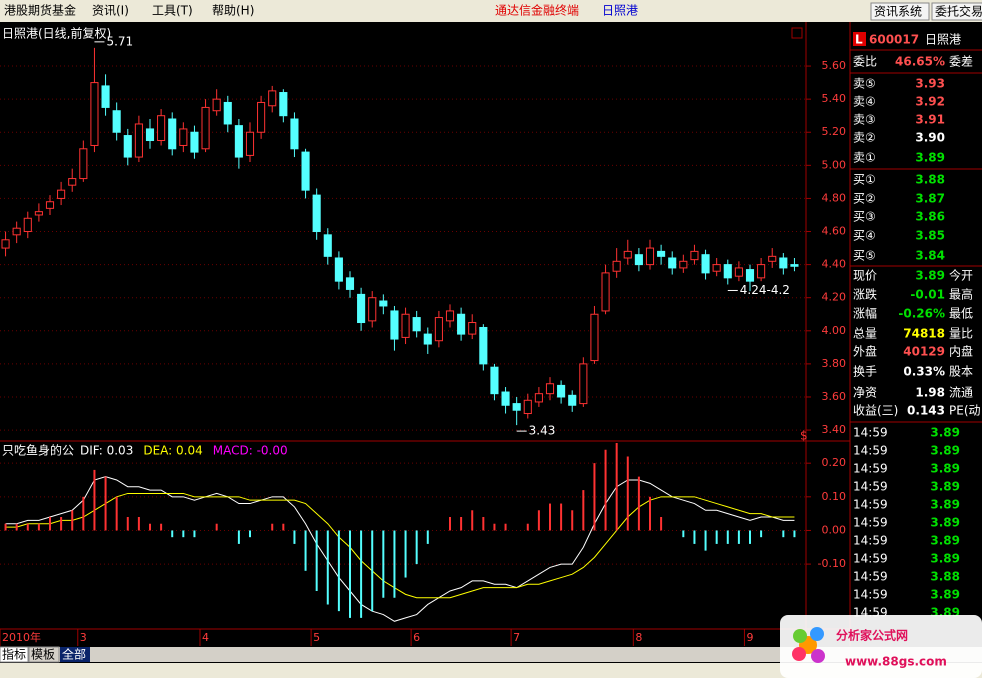 The height and width of the screenshot is (678, 982). Describe the element at coordinates (864, 199) in the screenshot. I see `quote-label: 买②` at that location.